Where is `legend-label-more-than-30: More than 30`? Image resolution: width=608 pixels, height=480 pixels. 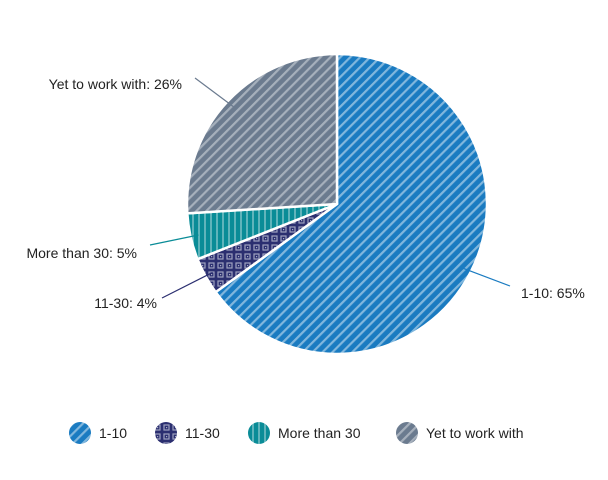
legend-label-more-than-30: More than 30 is located at coordinates (319, 433).